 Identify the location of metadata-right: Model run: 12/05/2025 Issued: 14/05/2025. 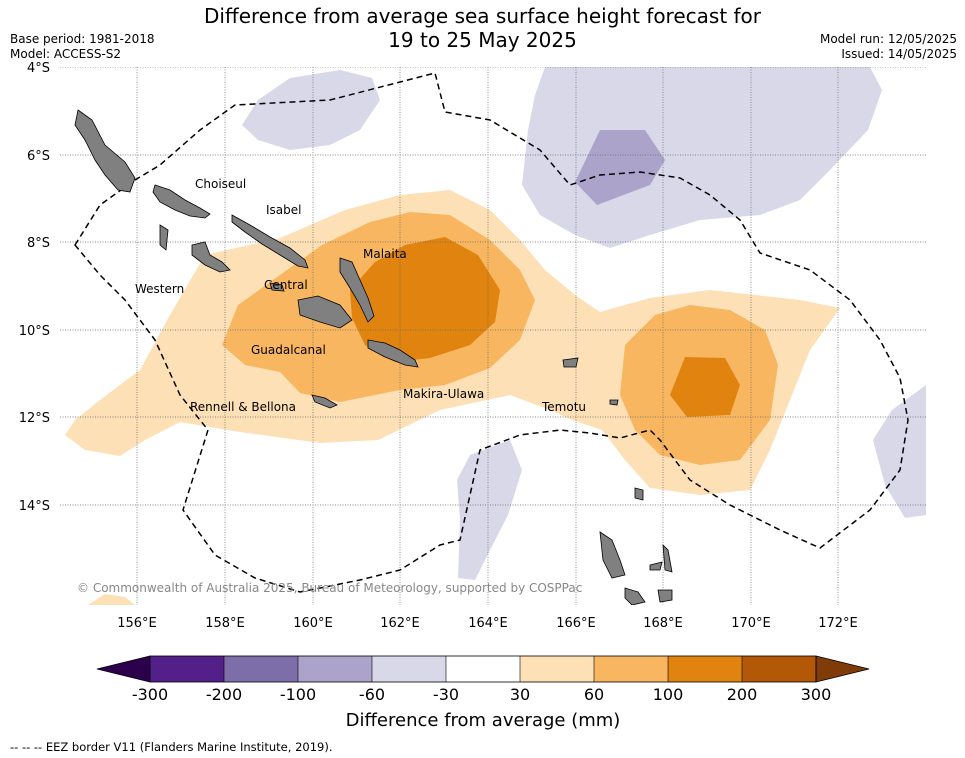
(888, 47).